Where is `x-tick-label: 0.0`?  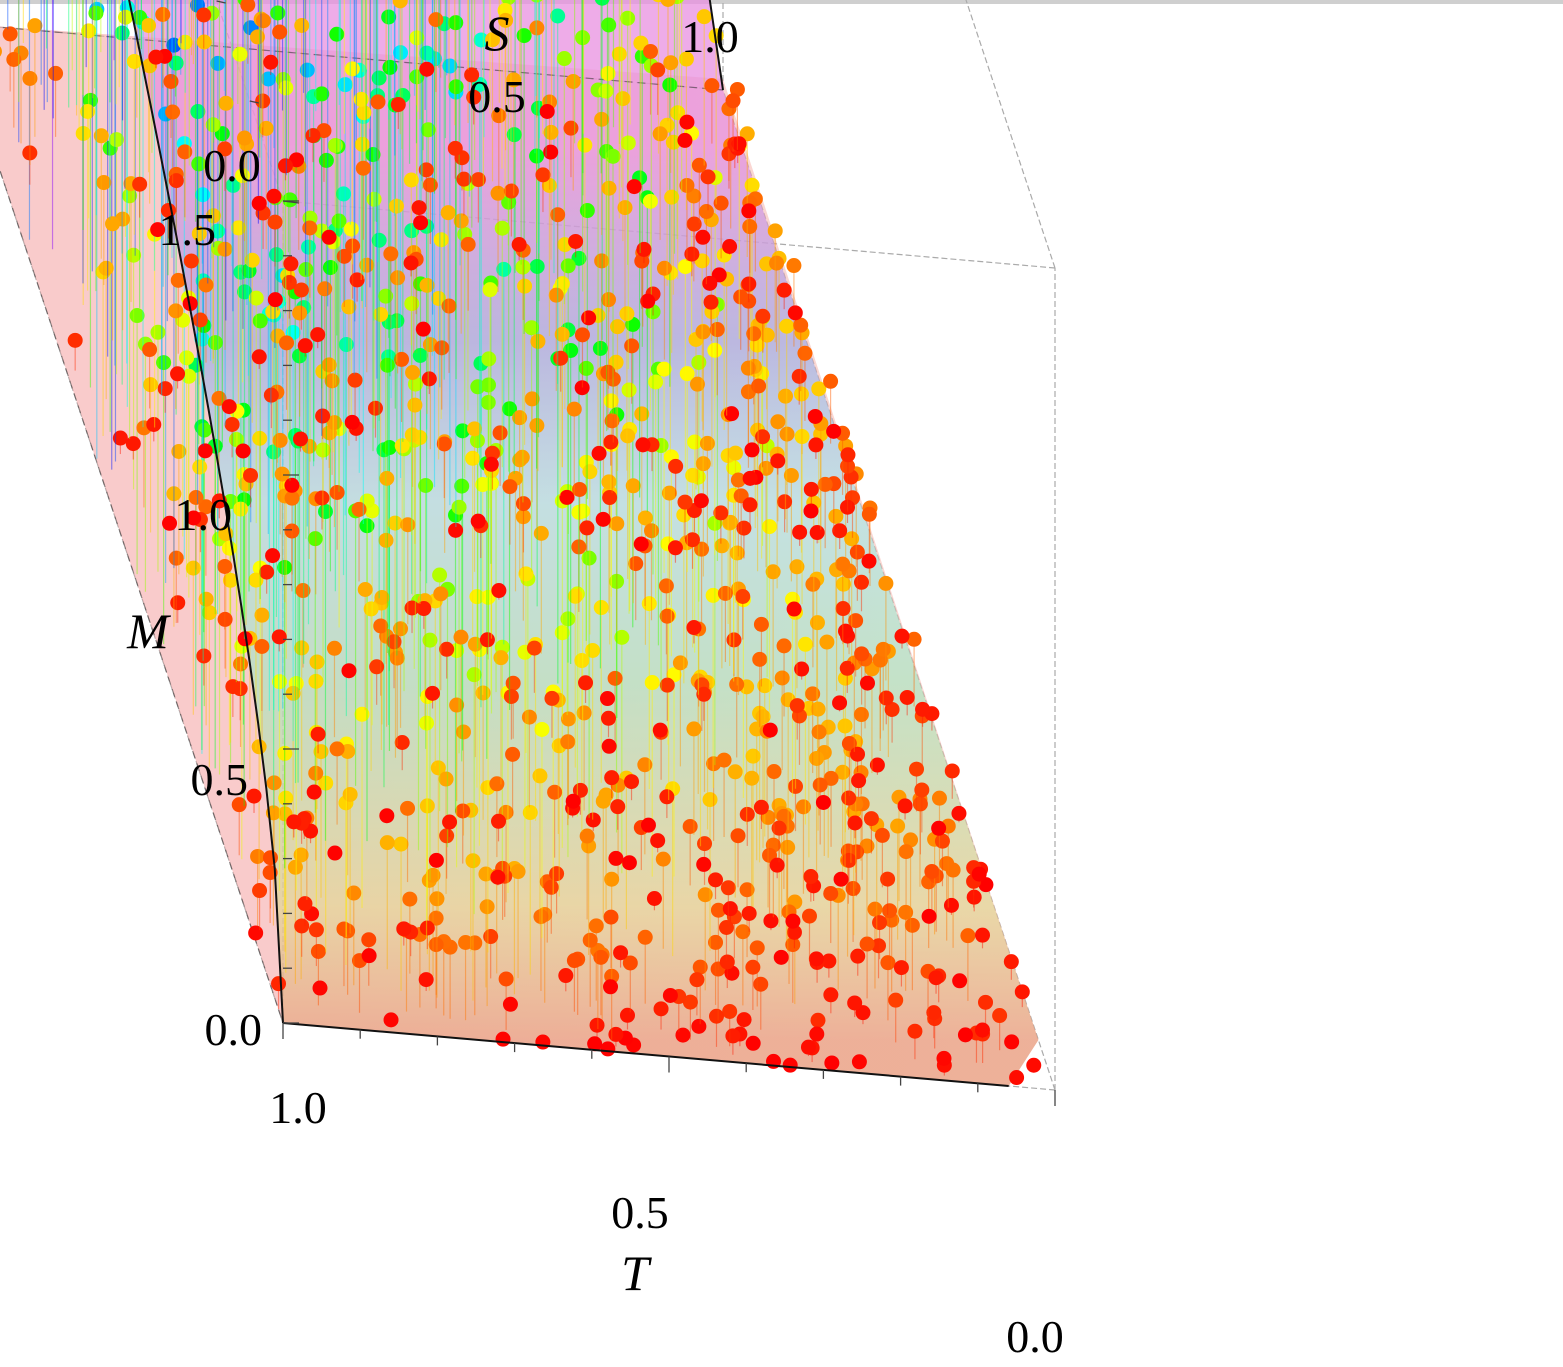
x-tick-label: 0.0 is located at coordinates (1035, 1336).